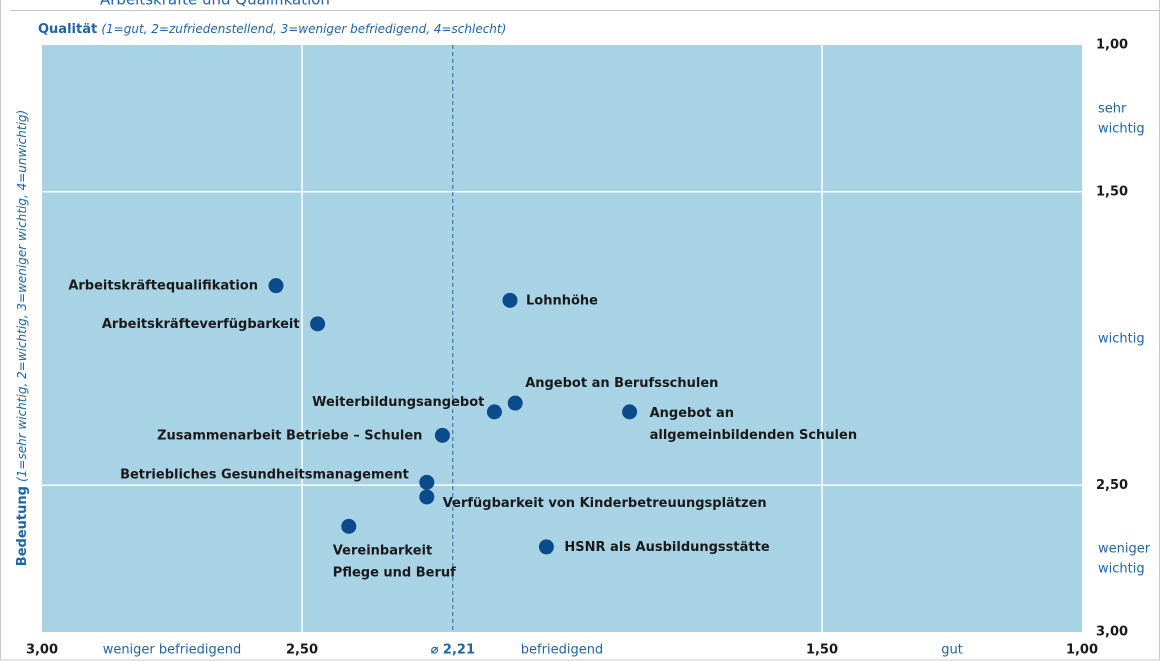 The height and width of the screenshot is (661, 1160). What do you see at coordinates (453, 650) in the screenshot?
I see `mean-label: ⌀ 2,21` at bounding box center [453, 650].